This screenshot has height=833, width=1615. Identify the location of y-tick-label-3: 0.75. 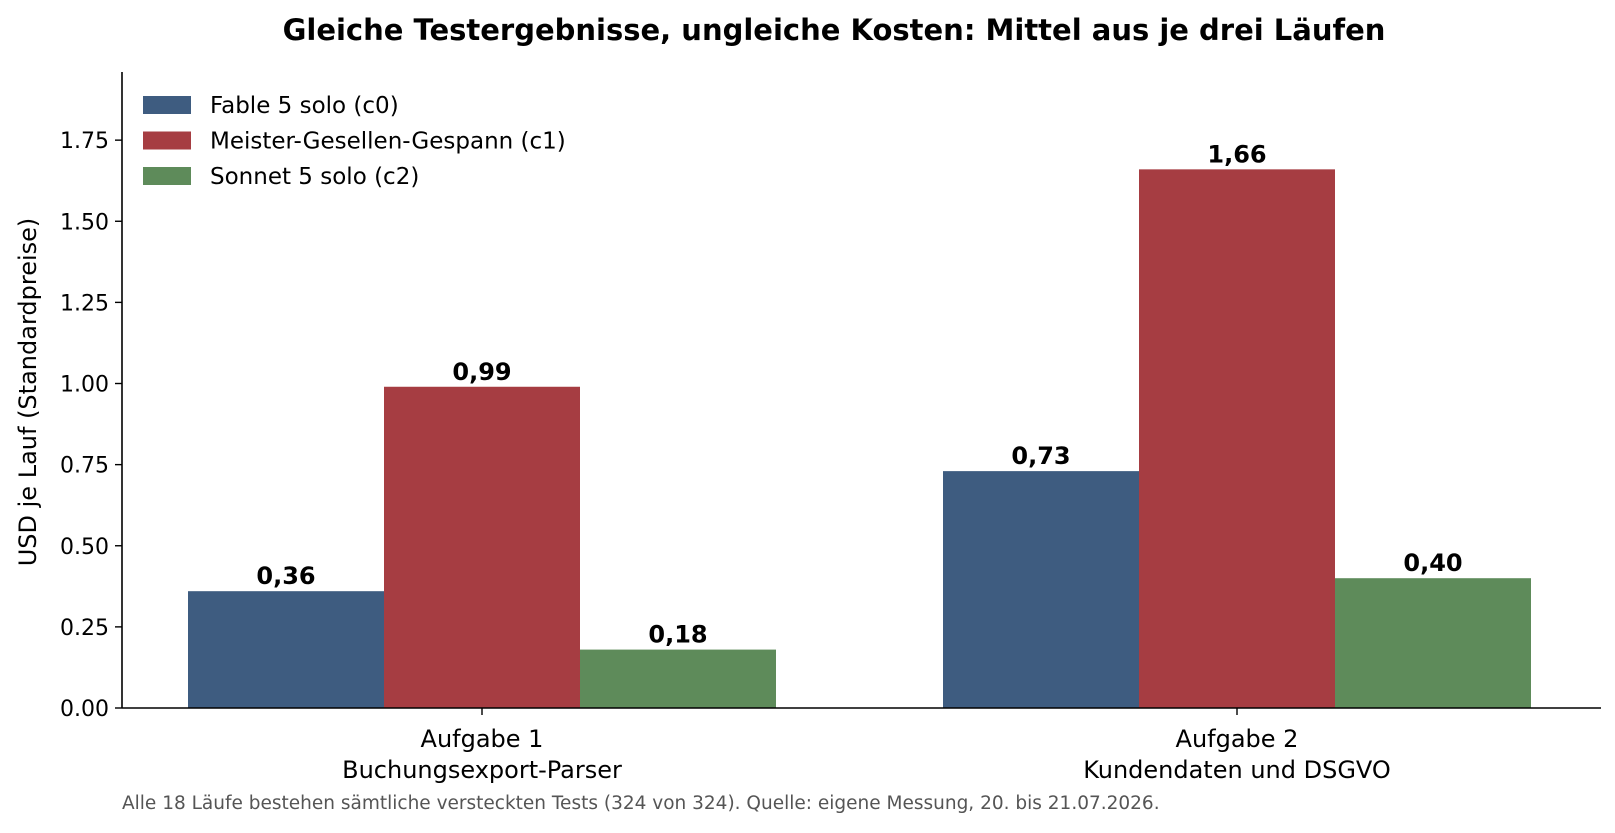
(84, 466).